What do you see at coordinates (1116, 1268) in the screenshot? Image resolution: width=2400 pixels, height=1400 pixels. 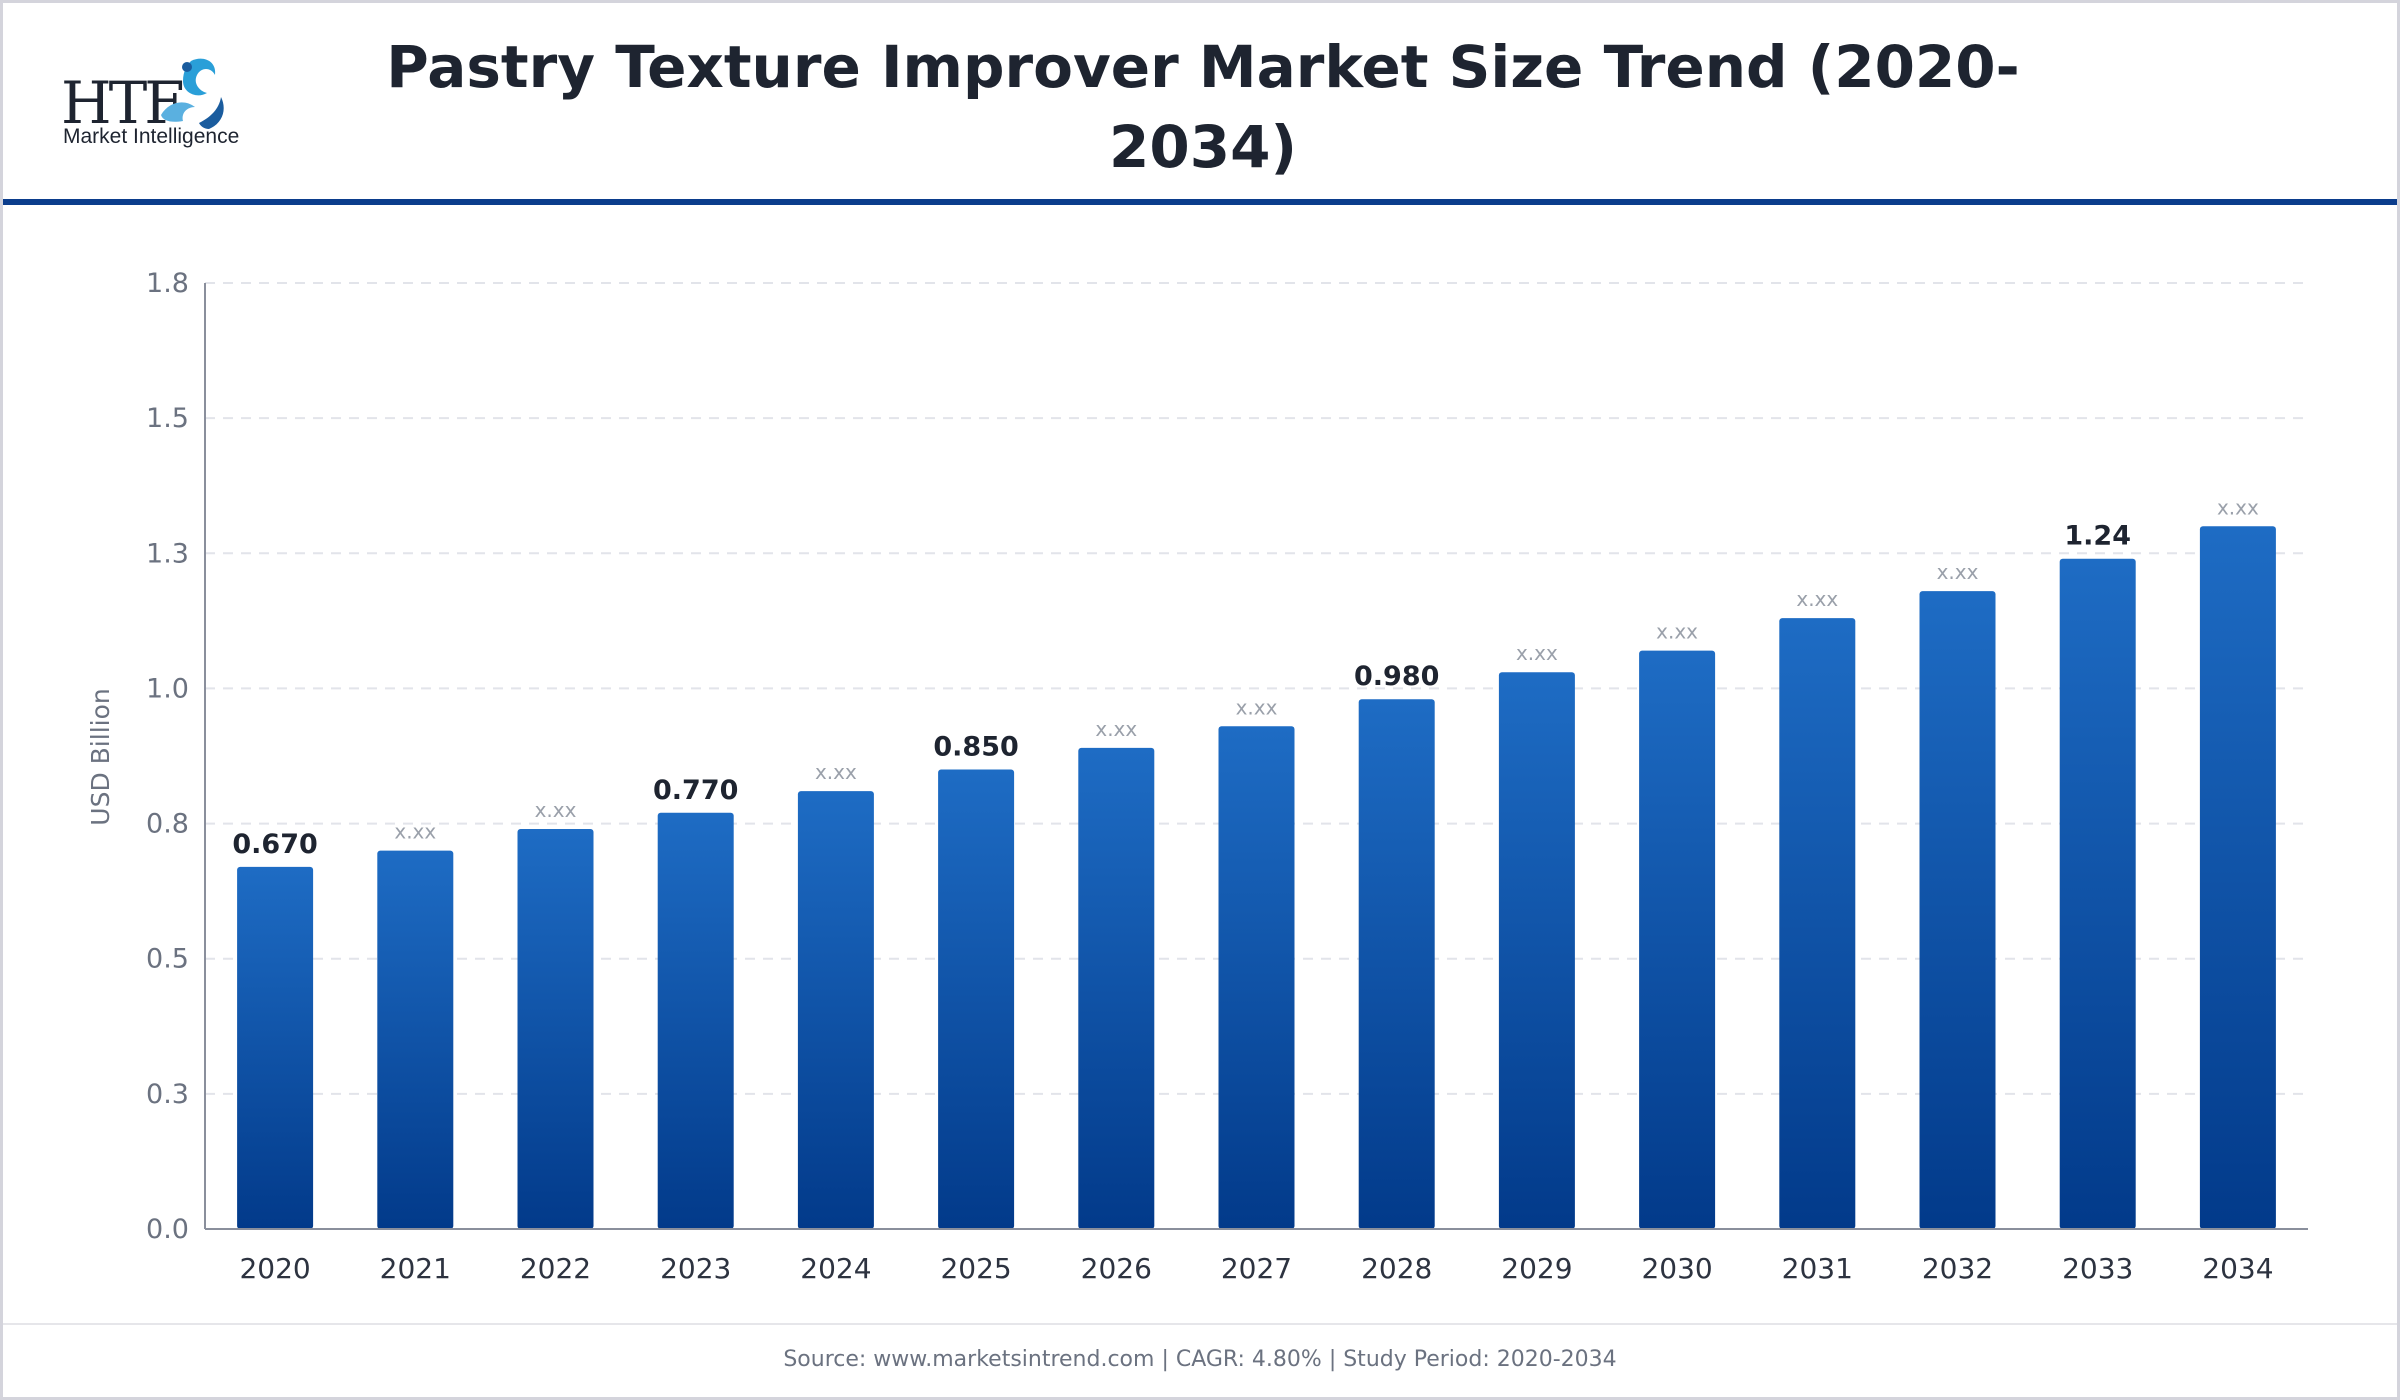 I see `x-tick-label-2026: 2026` at bounding box center [1116, 1268].